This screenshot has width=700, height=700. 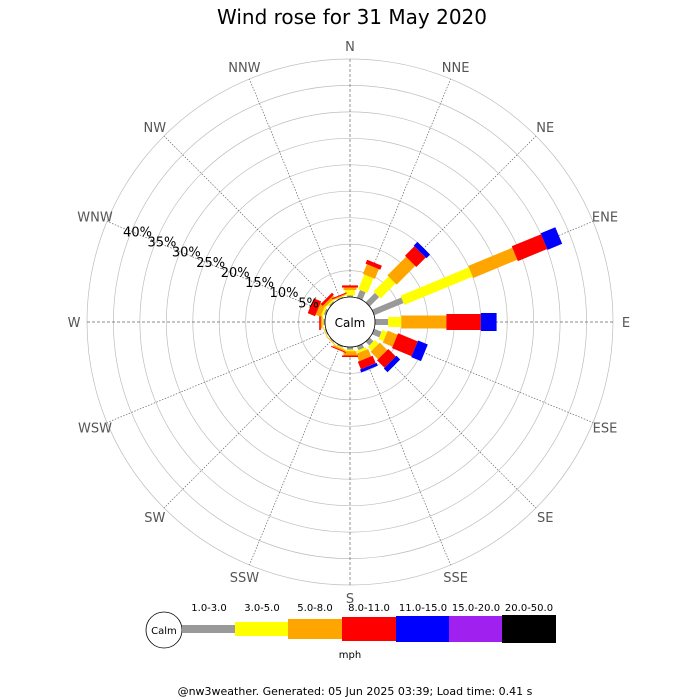 I want to click on ring-label: 35%, so click(x=161, y=243).